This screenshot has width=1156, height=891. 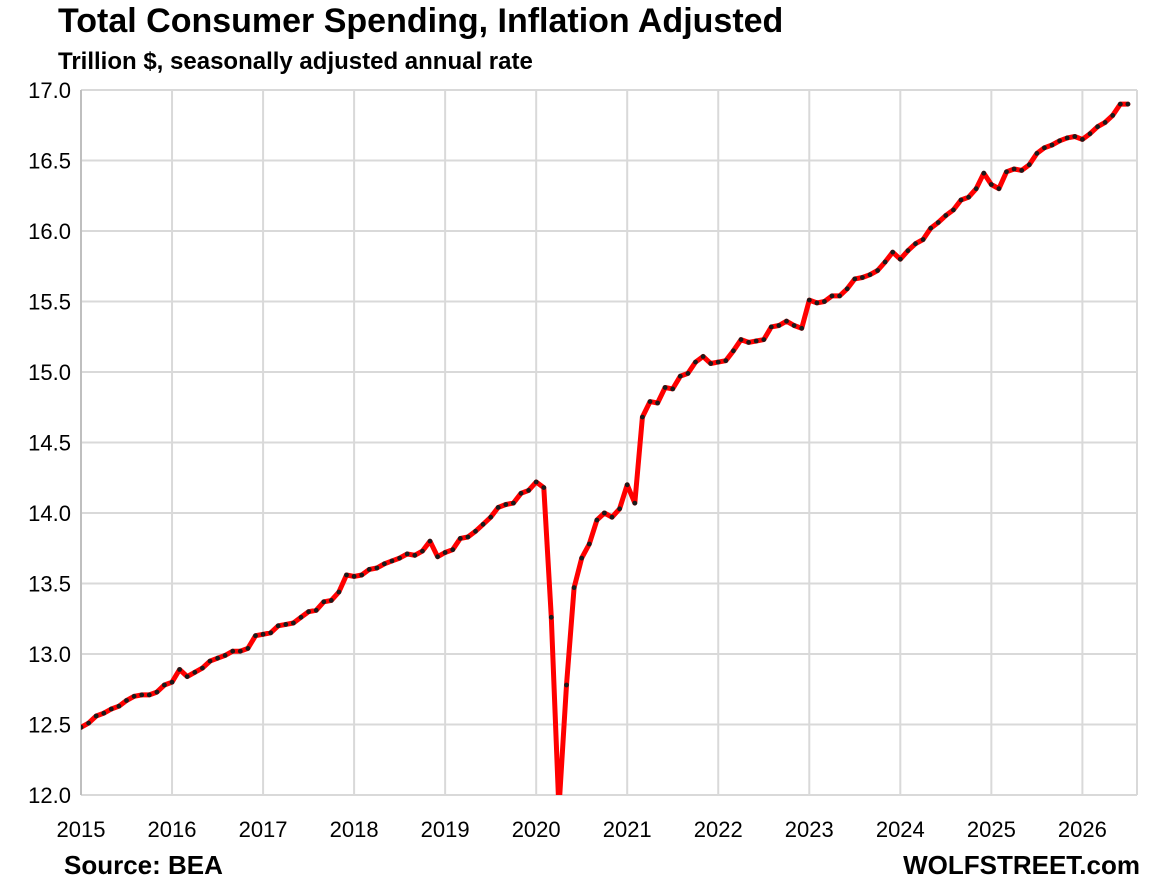 I want to click on brand-label: WOLFSTREET.com, so click(x=1021, y=865).